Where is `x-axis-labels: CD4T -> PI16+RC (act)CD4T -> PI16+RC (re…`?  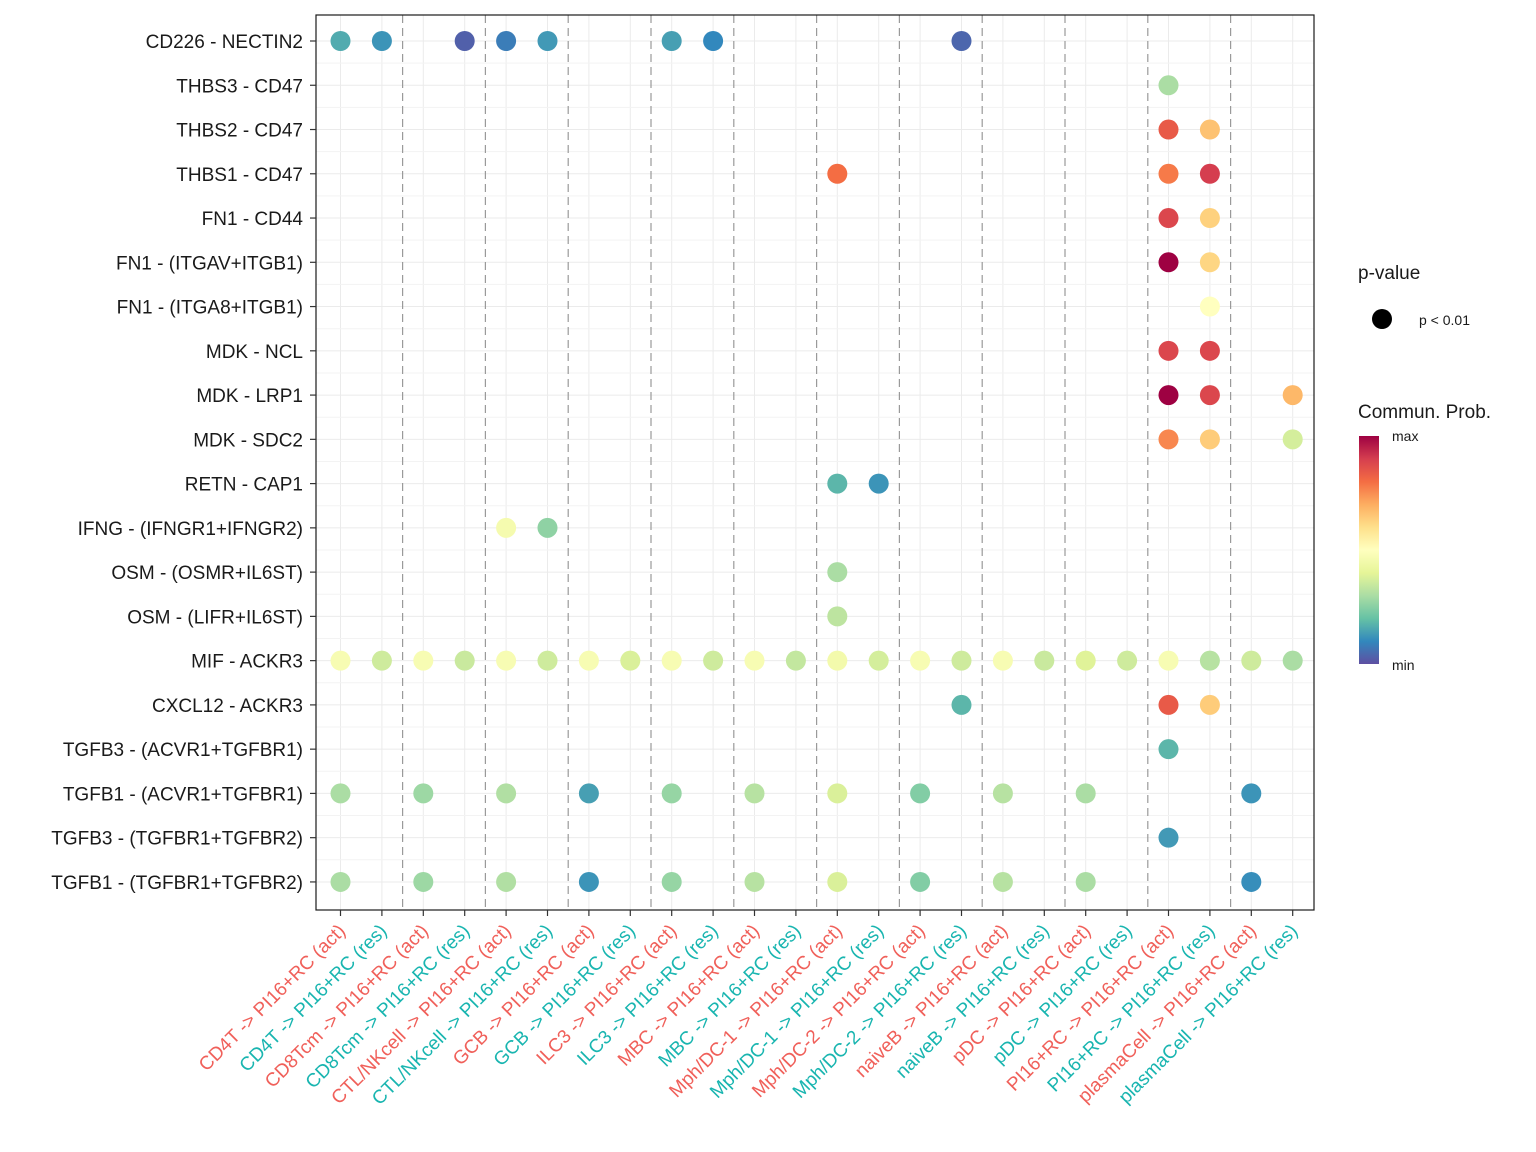 x-axis-labels: CD4T -> PI16+RC (act)CD4T -> PI16+RC (re… is located at coordinates (748, 1015).